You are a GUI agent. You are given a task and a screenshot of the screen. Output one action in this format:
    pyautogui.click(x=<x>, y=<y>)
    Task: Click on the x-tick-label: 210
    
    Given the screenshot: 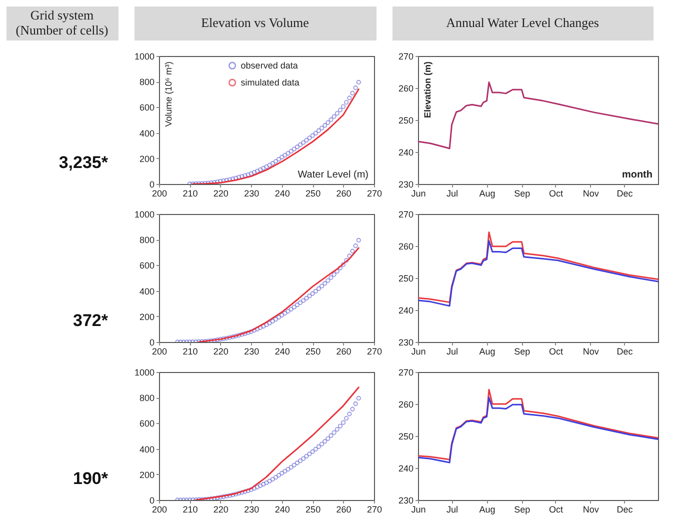 What is the action you would take?
    pyautogui.click(x=190, y=351)
    